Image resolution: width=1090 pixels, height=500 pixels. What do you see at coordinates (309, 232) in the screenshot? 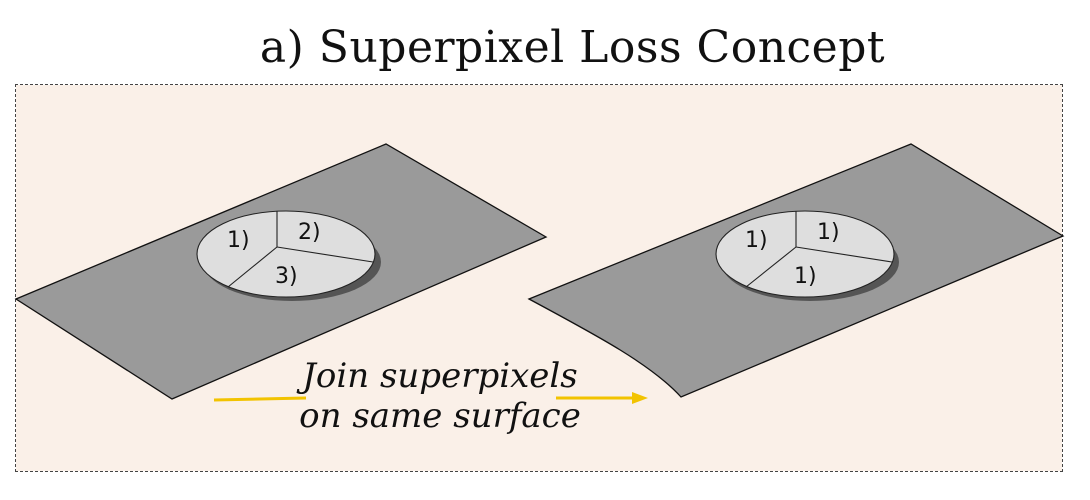
I see `left-segment-label: 2)` at bounding box center [309, 232].